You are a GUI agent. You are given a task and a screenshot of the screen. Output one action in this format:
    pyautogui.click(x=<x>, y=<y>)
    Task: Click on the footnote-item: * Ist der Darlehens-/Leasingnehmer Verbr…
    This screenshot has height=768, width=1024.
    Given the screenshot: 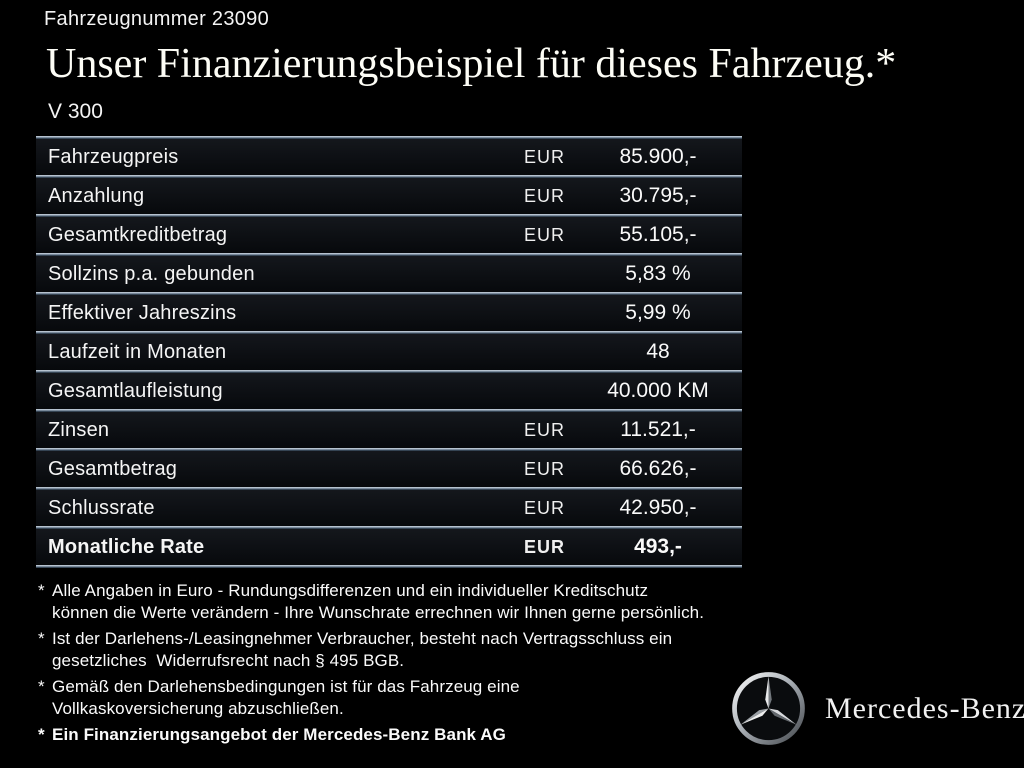 What is the action you would take?
    pyautogui.click(x=378, y=650)
    